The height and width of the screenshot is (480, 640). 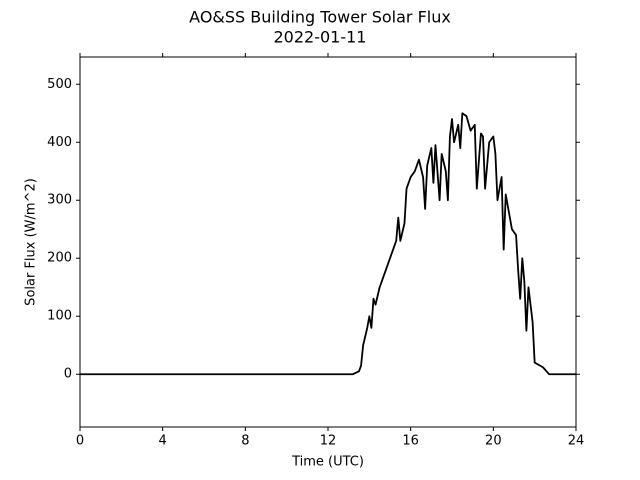 I want to click on x-tick-label: 12, so click(x=328, y=441).